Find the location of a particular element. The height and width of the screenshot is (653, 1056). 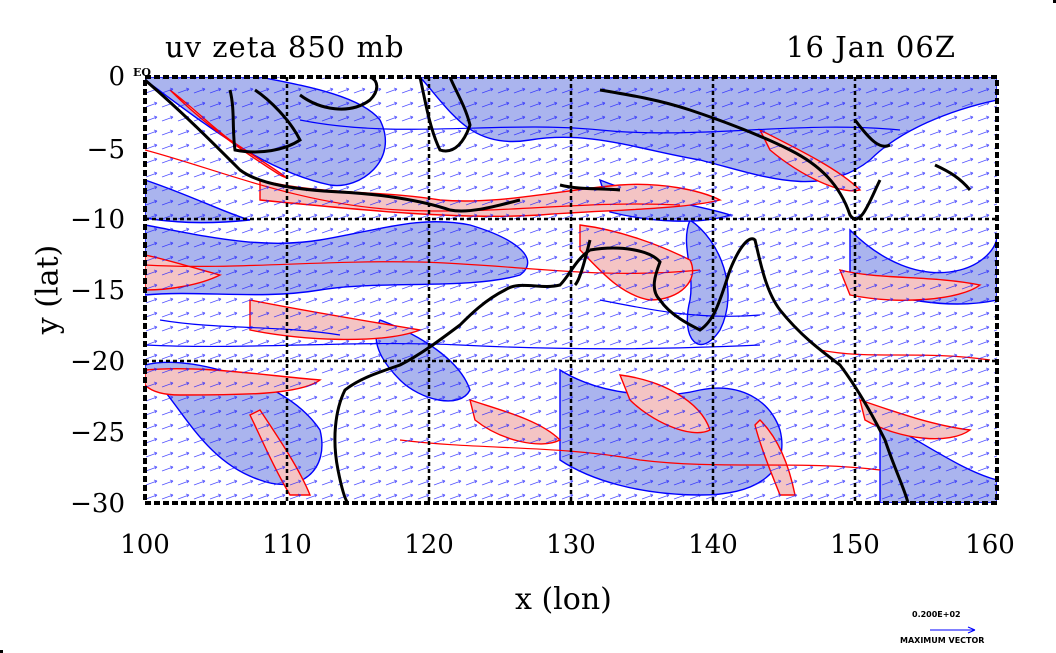

max-vector-value: 0.200E+02 is located at coordinates (936, 614).